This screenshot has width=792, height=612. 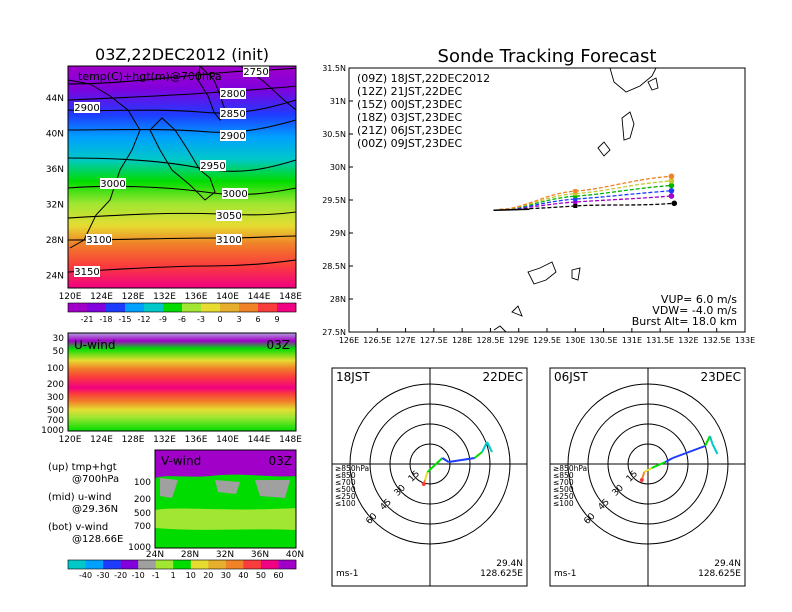 I want to click on track-y-tick: 30.5N, so click(x=334, y=134).